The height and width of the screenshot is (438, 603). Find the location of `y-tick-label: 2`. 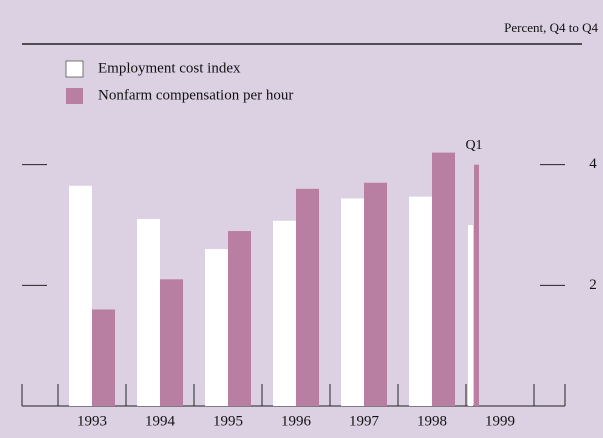

y-tick-label: 2 is located at coordinates (593, 285).